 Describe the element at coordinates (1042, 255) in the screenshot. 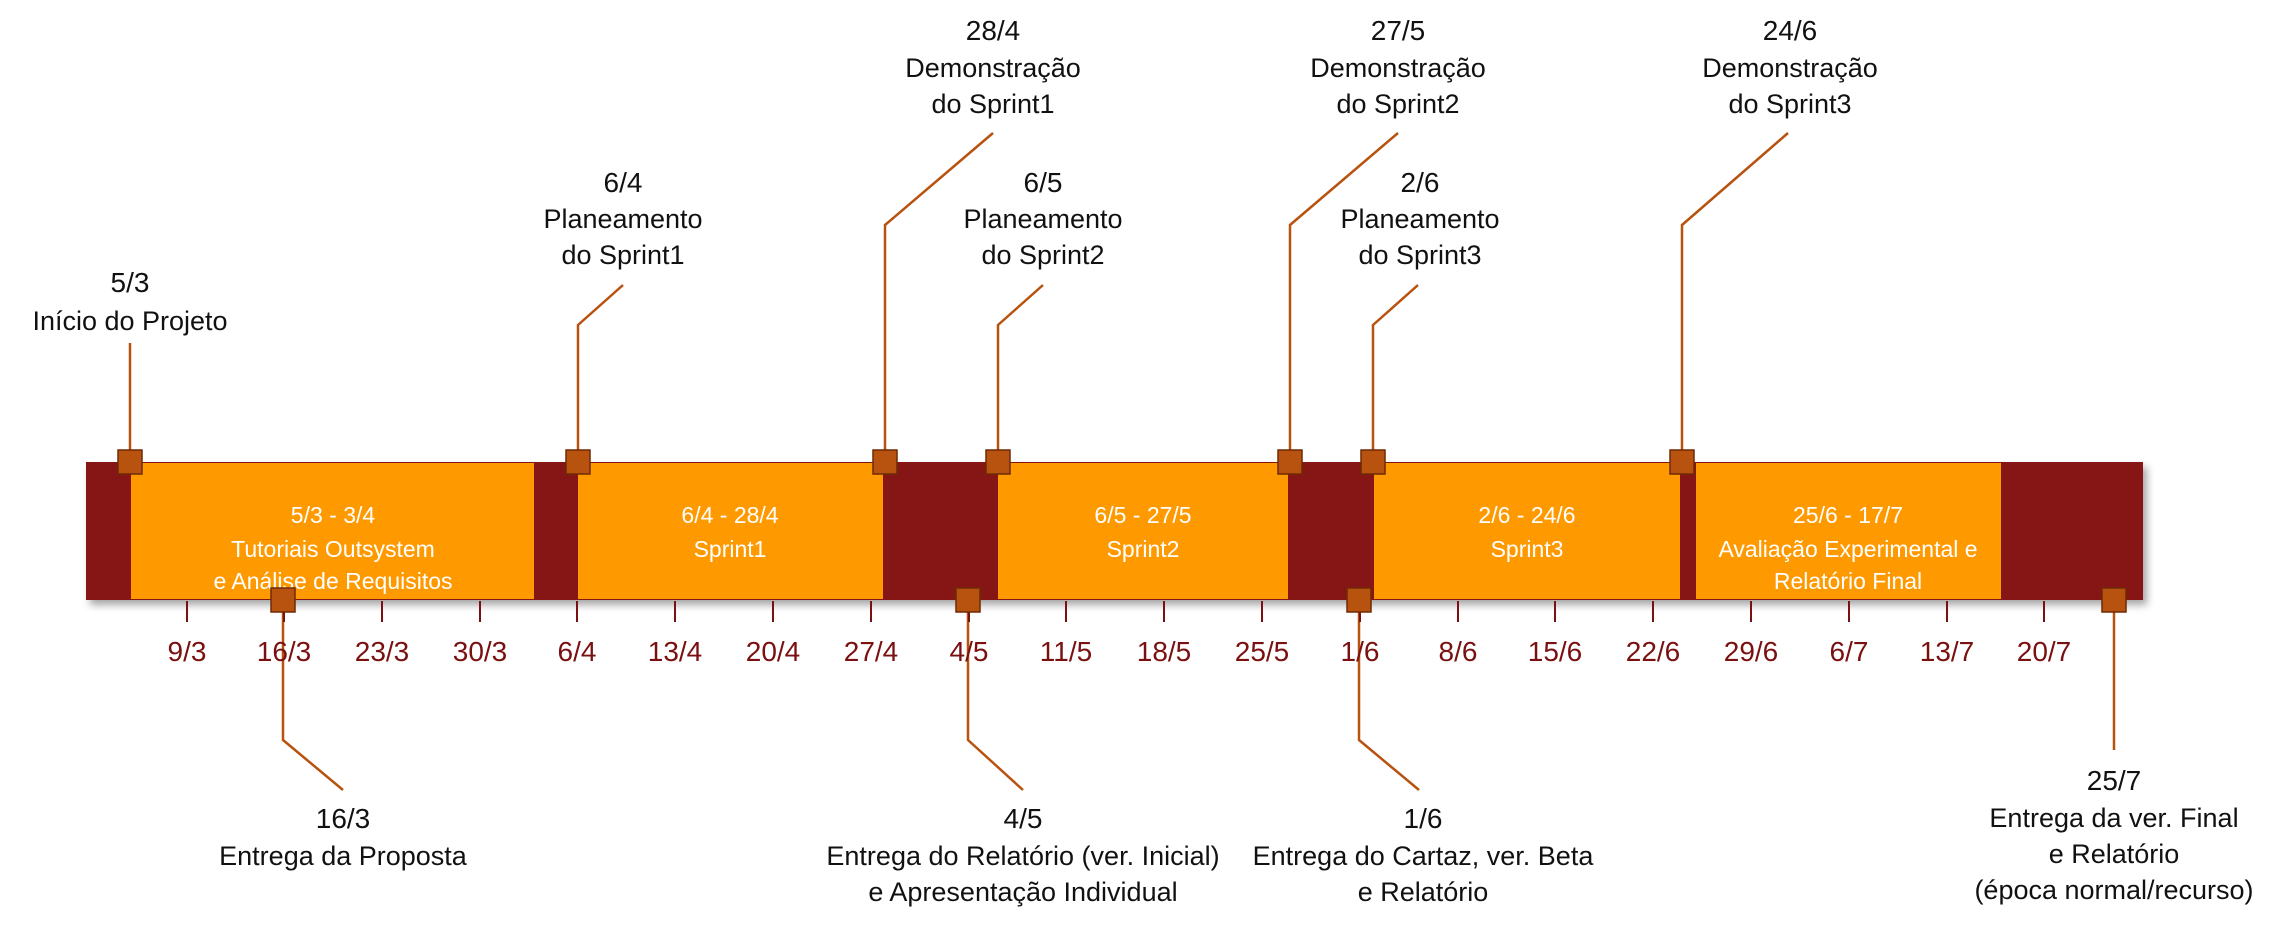

I see `ms-plan-sprint2-line2: do Sprint2` at that location.